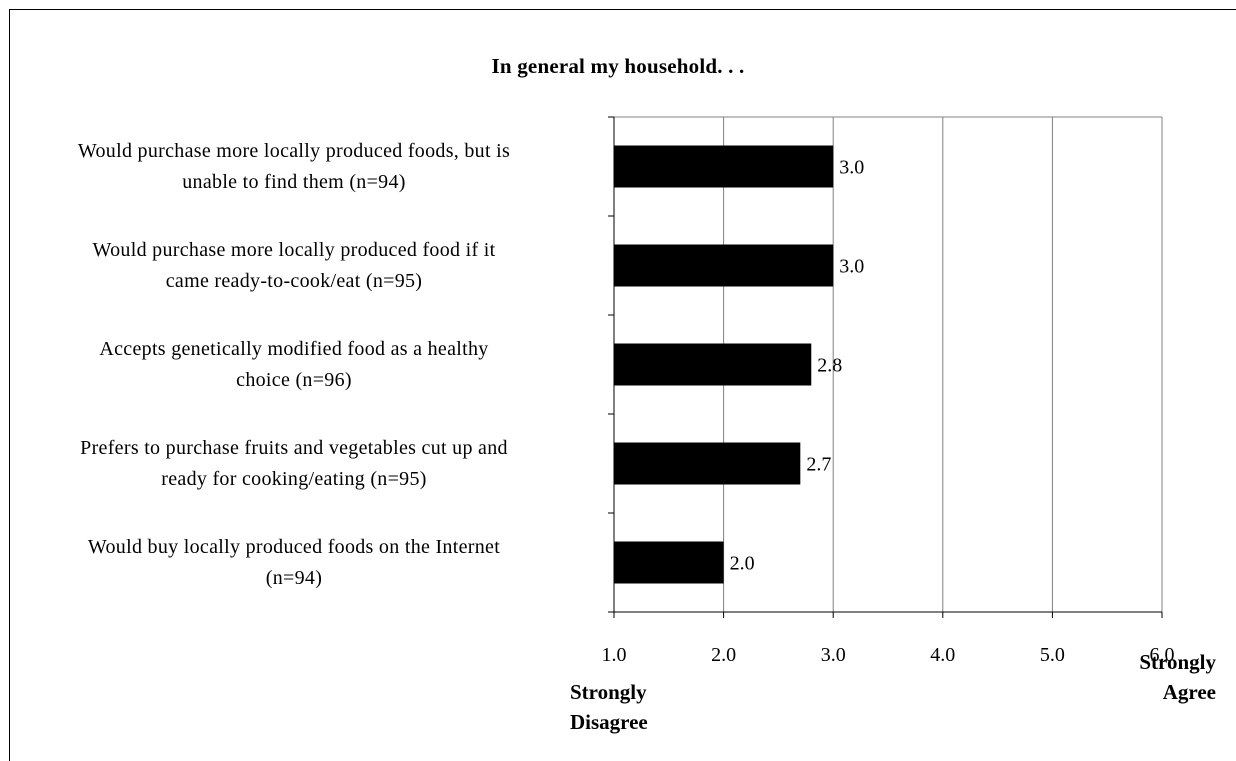 This screenshot has width=1236, height=761. What do you see at coordinates (833, 655) in the screenshot?
I see `x-tick-label: 3.0` at bounding box center [833, 655].